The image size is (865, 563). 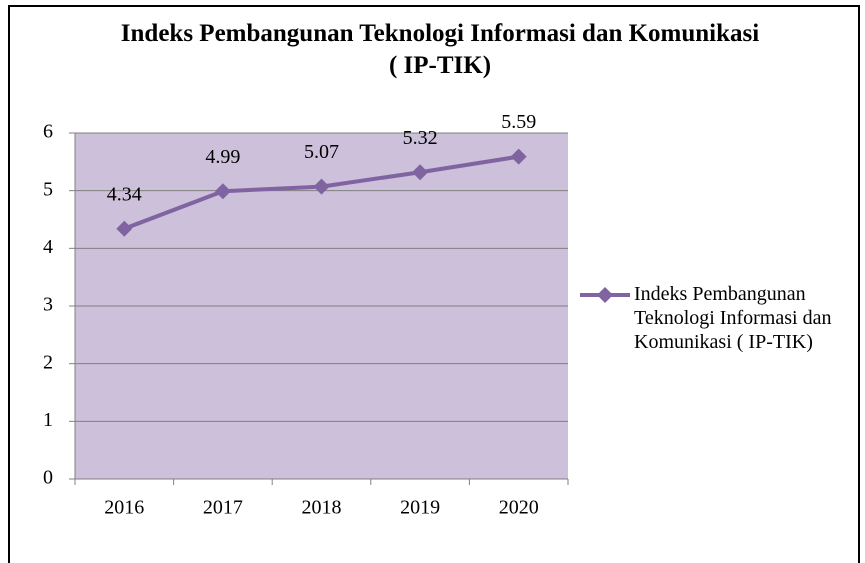 I want to click on y-tick-label: 0, so click(x=48, y=478).